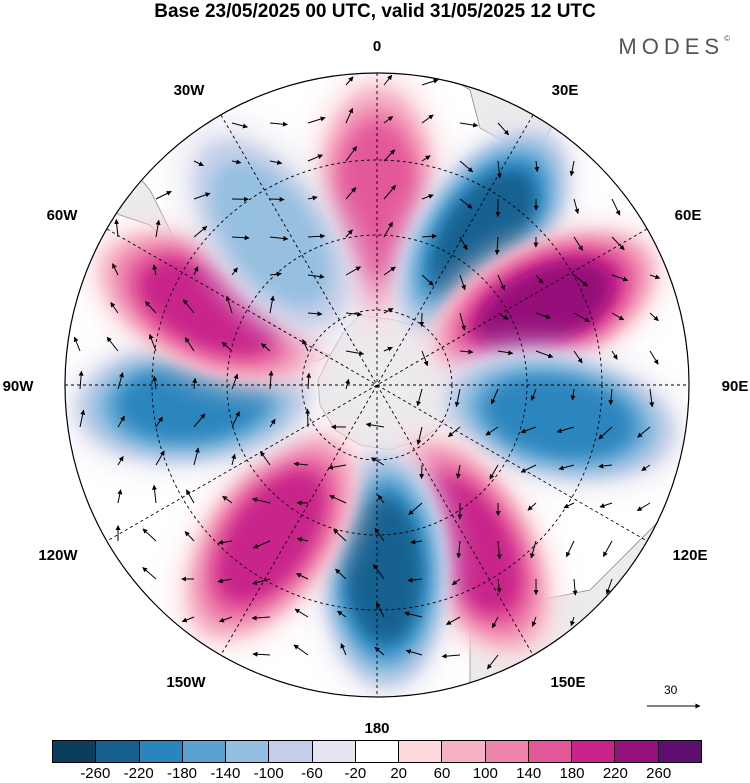 This screenshot has width=750, height=783. I want to click on colorbar-tick-label: 20, so click(398, 773).